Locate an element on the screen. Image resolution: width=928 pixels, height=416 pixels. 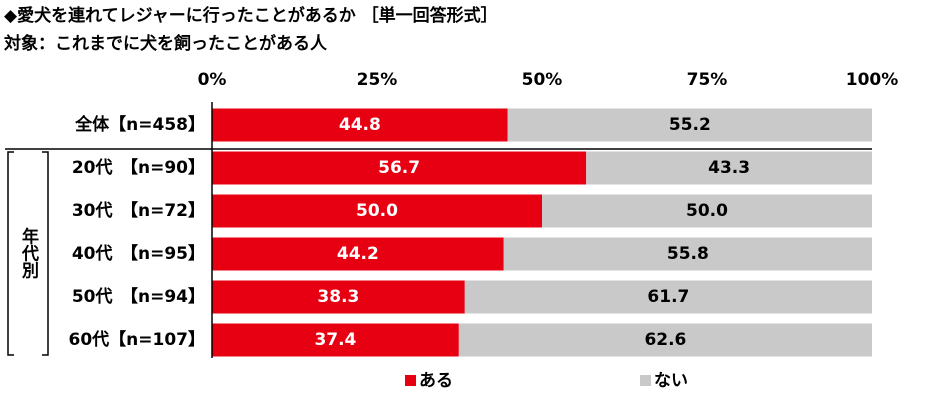
x-tick-label: 75% is located at coordinates (707, 80).